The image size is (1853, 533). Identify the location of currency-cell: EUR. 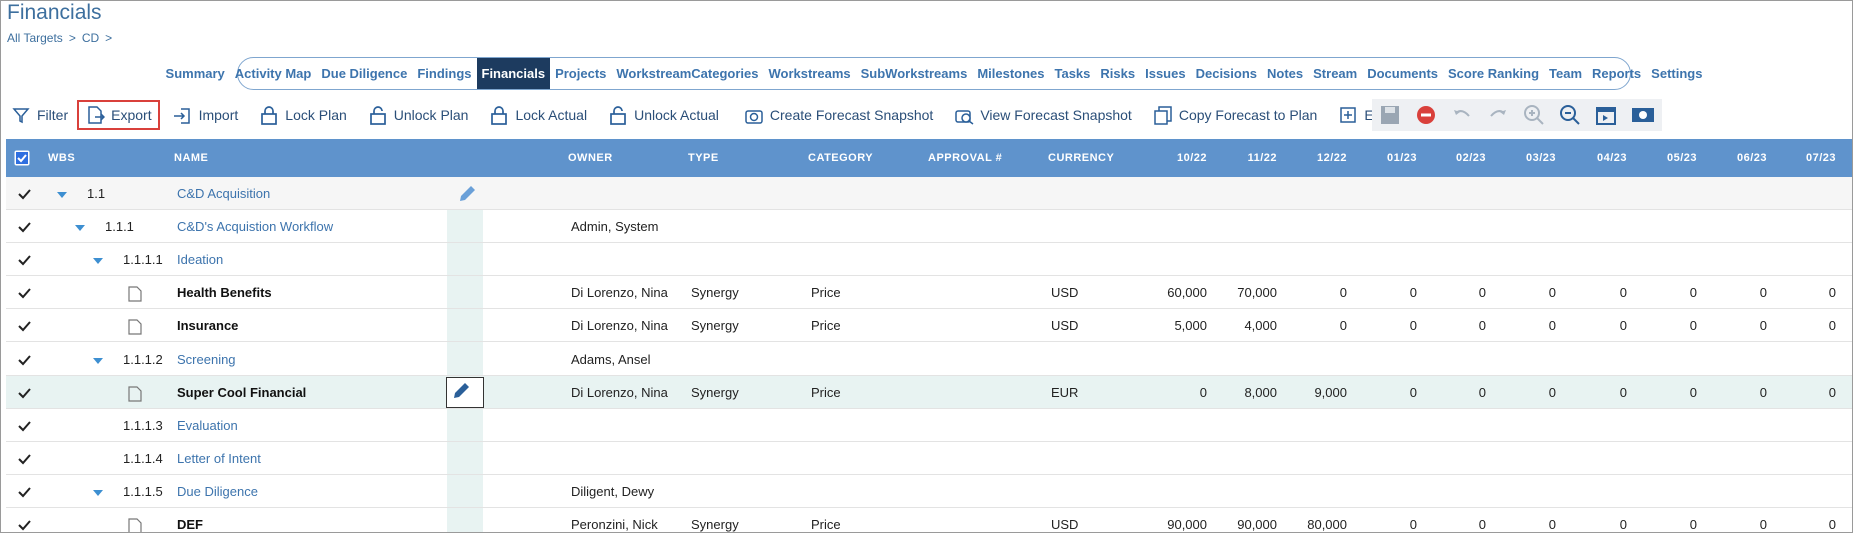
(1065, 392).